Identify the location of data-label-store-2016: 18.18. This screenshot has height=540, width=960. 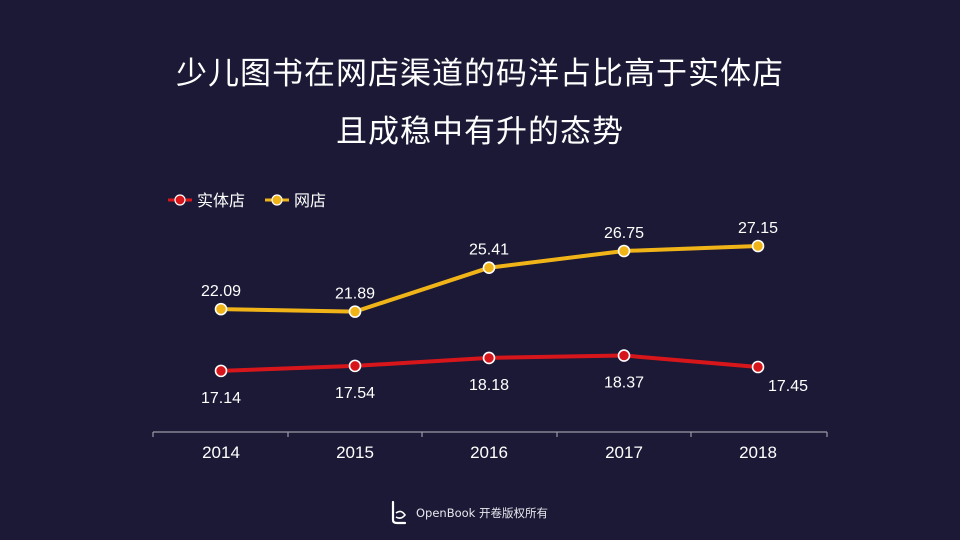
(489, 385).